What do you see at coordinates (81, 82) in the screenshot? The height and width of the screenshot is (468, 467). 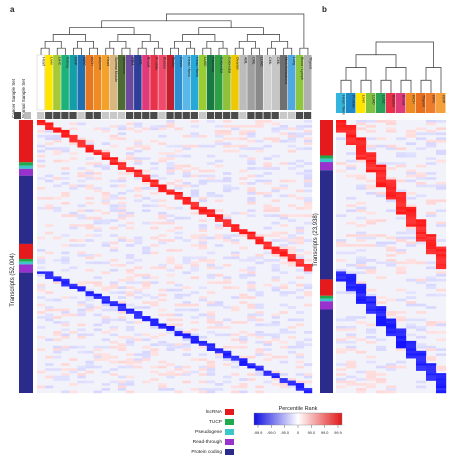 I see `column-header: KIRC` at bounding box center [81, 82].